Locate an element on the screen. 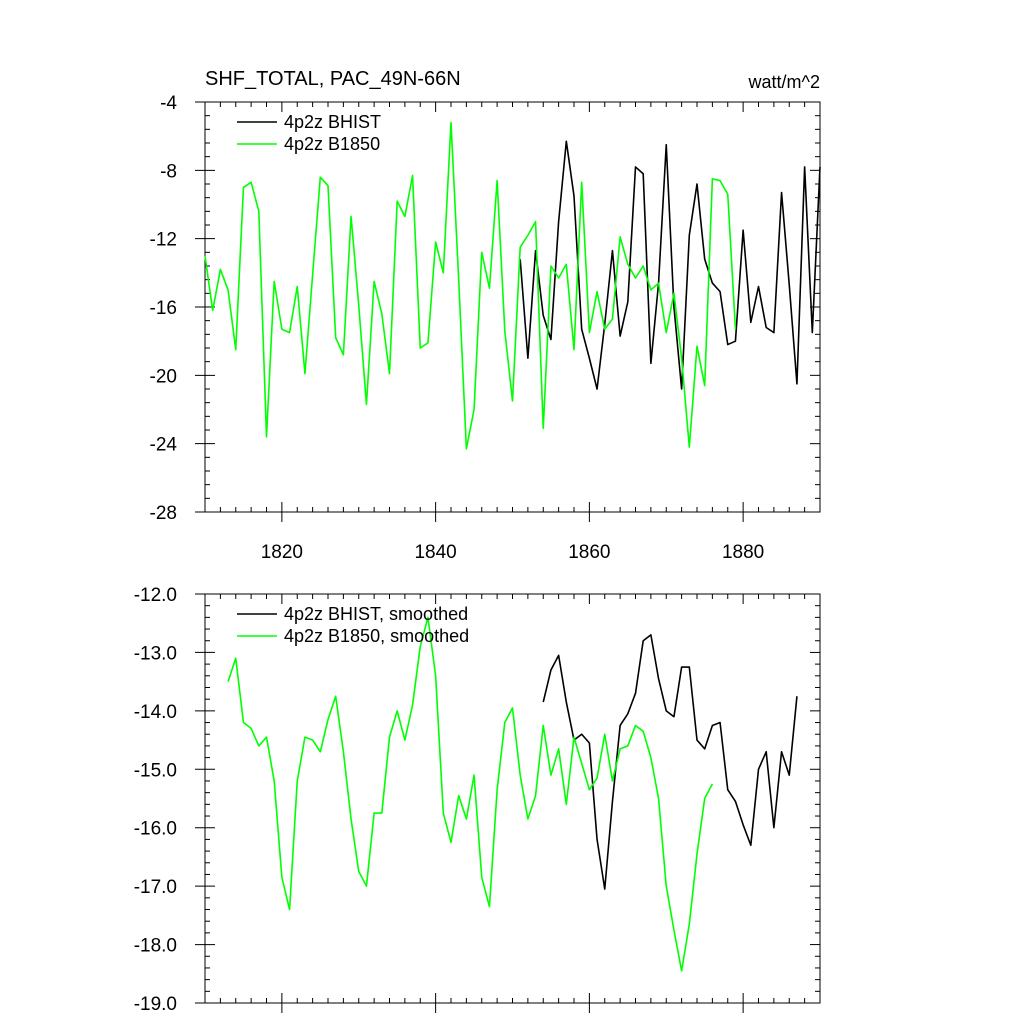 Image resolution: width=1024 pixels, height=1024 pixels. x-tick-label: 1840 is located at coordinates (435, 552).